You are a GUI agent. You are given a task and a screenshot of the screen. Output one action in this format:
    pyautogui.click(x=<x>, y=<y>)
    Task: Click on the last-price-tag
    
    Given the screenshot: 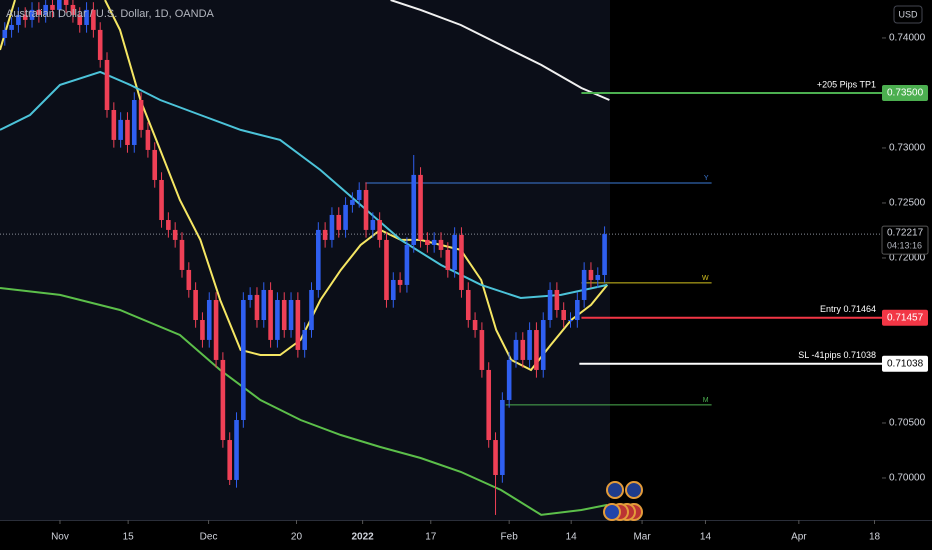 What is the action you would take?
    pyautogui.click(x=905, y=240)
    